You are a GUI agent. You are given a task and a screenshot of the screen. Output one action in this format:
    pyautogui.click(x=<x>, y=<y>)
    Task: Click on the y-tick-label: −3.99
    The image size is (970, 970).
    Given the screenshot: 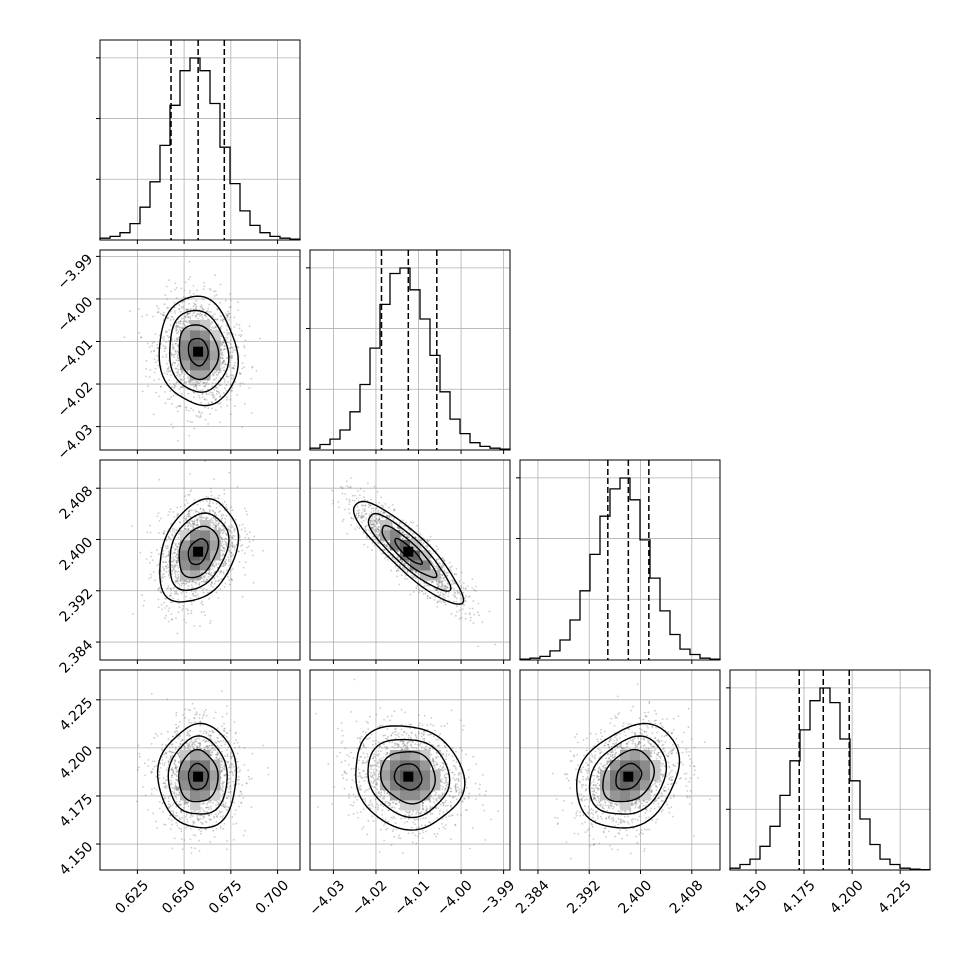 What is the action you would take?
    pyautogui.click(x=76, y=272)
    